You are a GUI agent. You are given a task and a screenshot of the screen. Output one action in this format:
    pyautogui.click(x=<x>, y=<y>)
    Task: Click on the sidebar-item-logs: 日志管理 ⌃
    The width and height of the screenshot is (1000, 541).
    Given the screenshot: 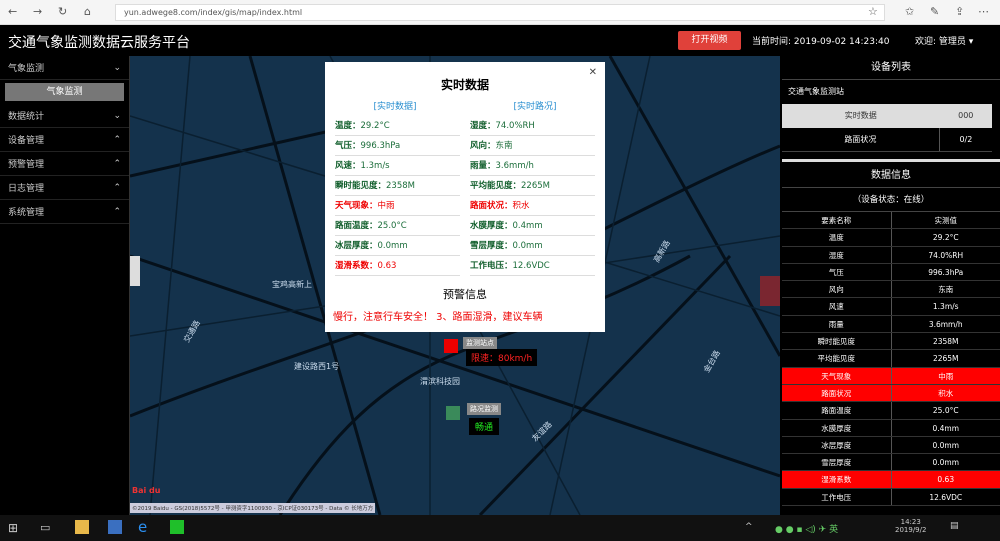 What is the action you would take?
    pyautogui.click(x=64, y=188)
    